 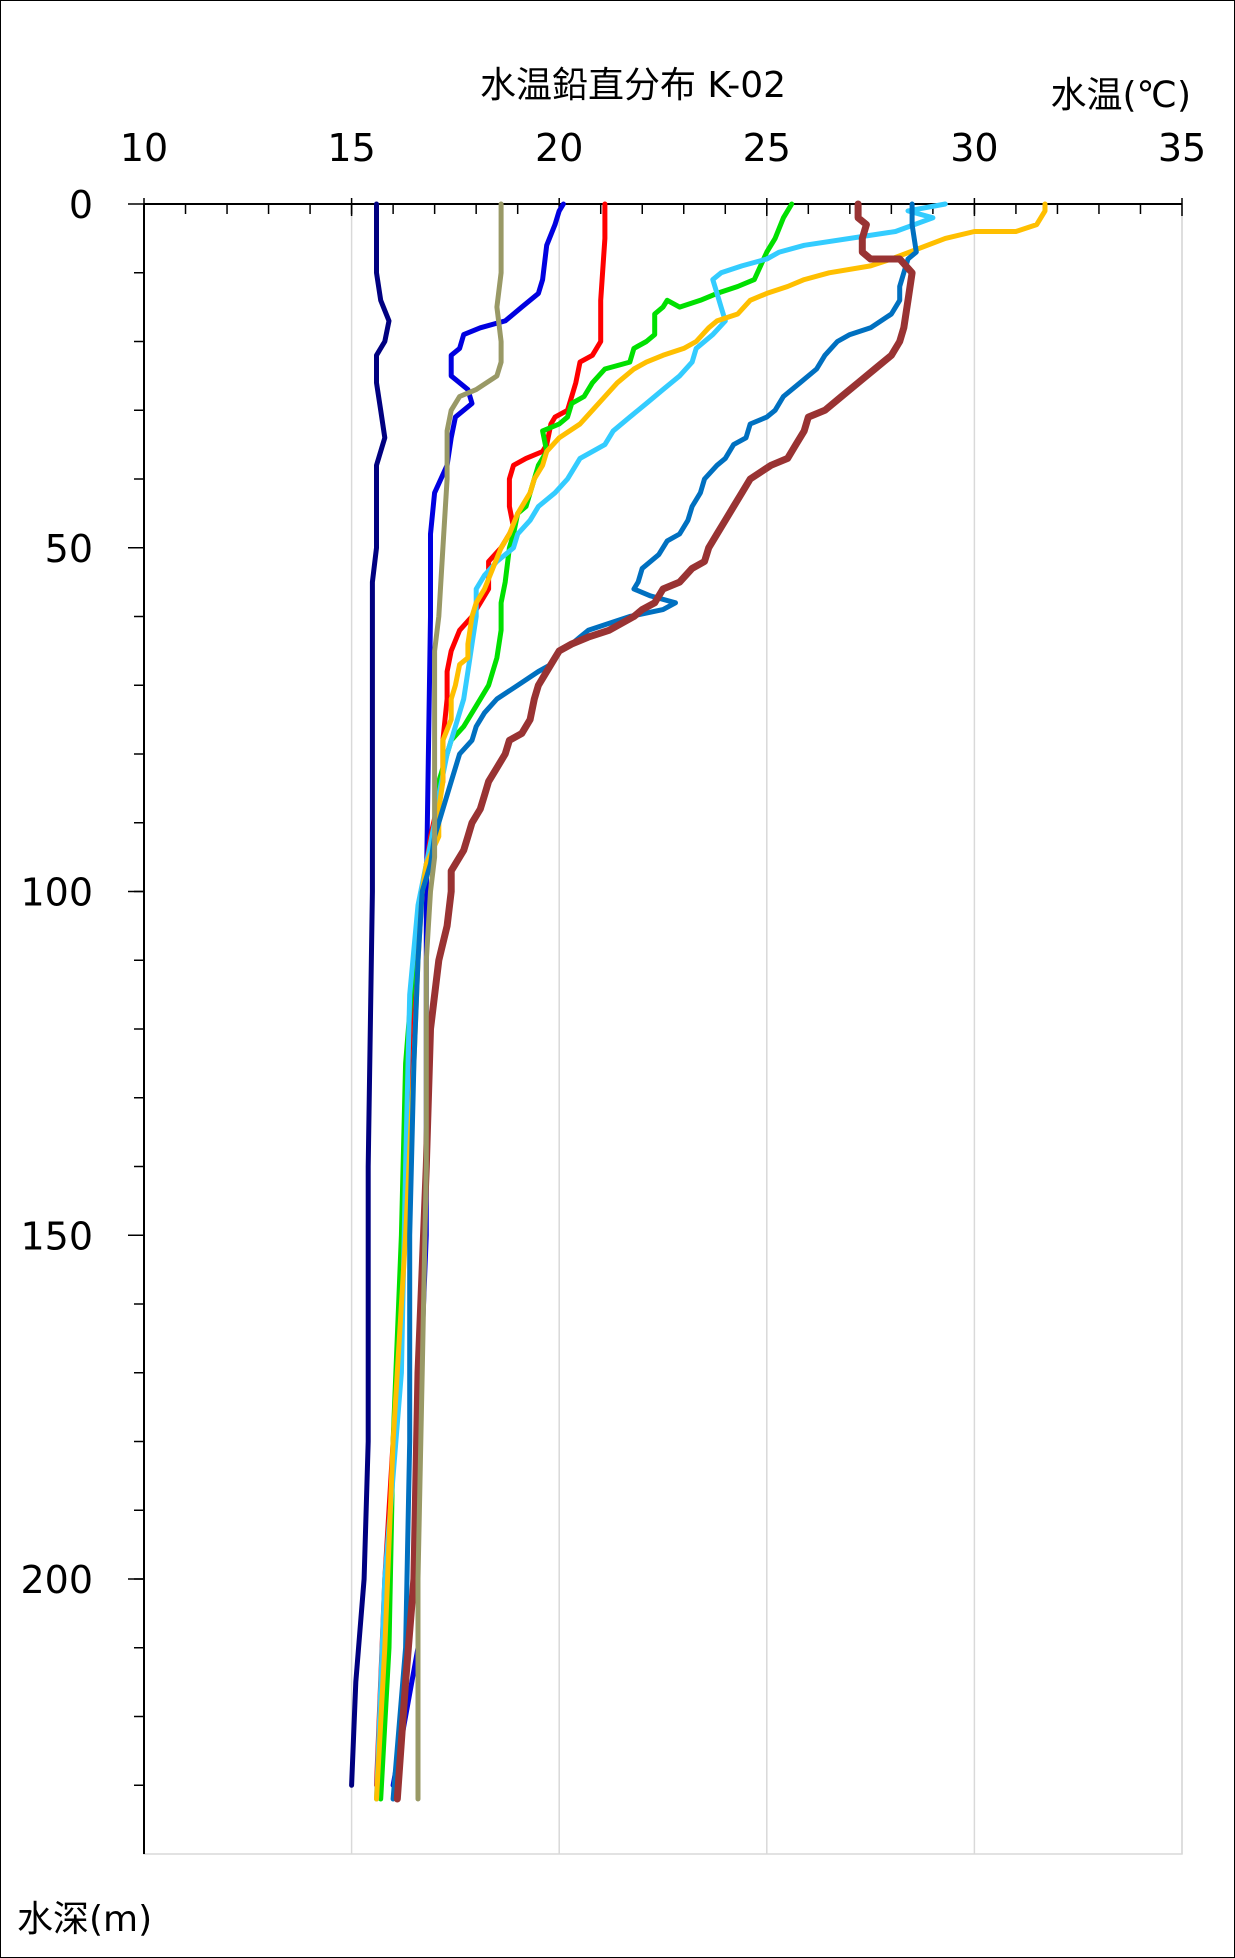 What do you see at coordinates (56, 1580) in the screenshot?
I see `y-tick-label: 200` at bounding box center [56, 1580].